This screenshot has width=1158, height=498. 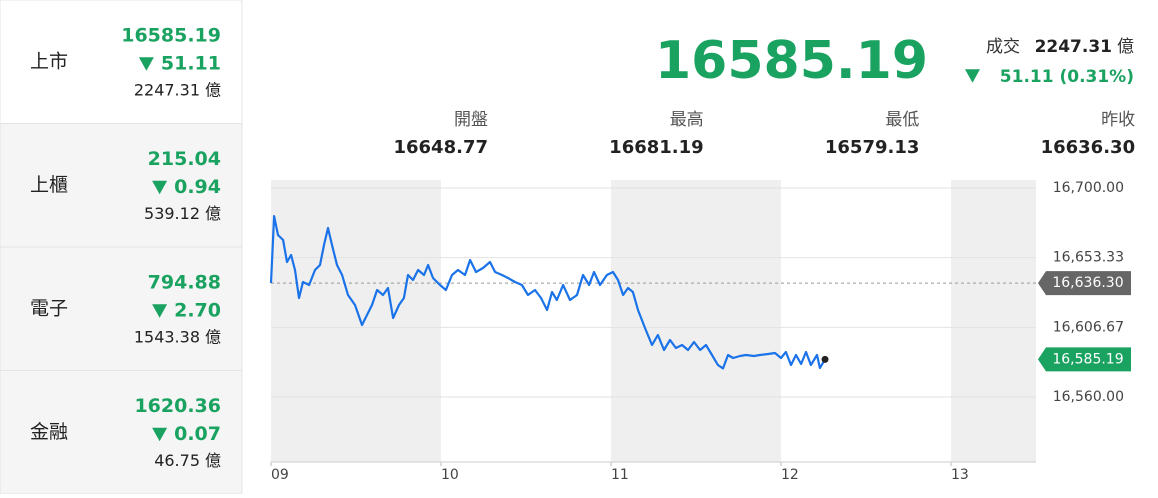 I want to click on market-volume: 539.12, so click(x=172, y=213).